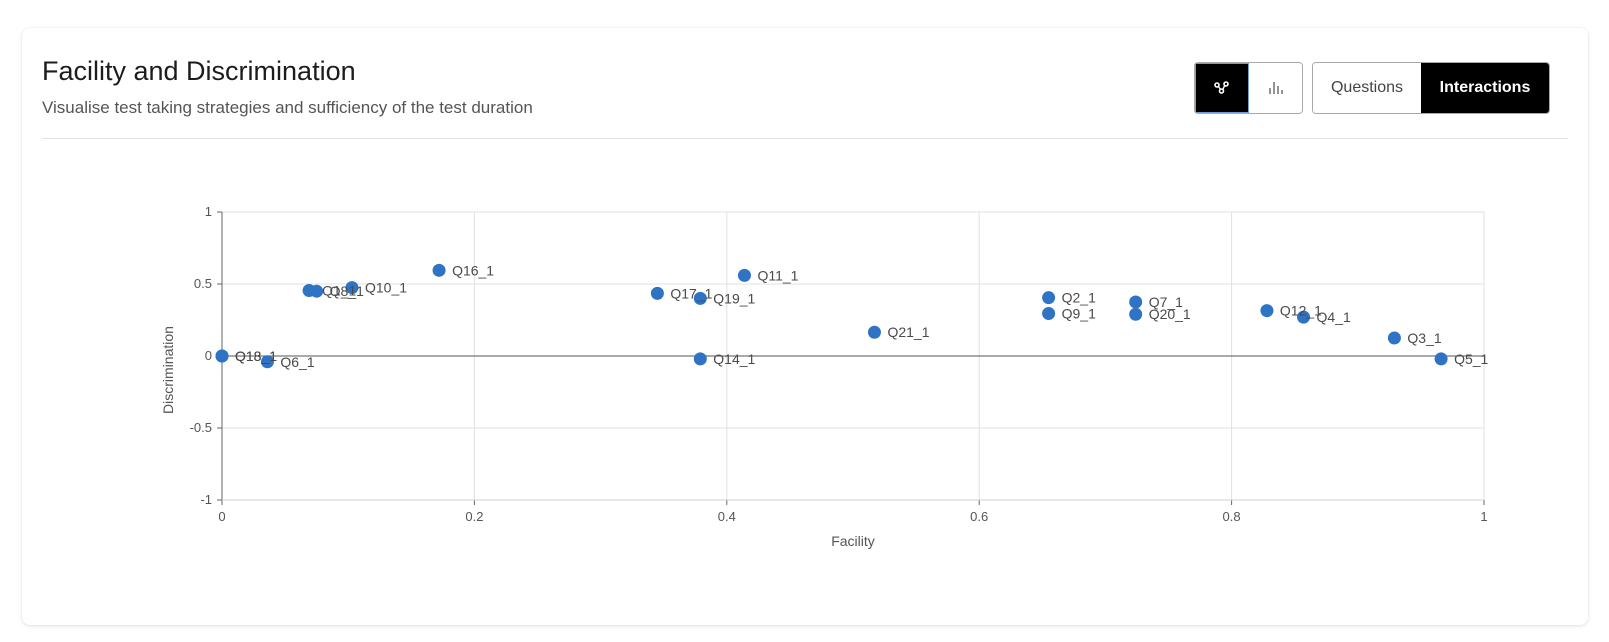  What do you see at coordinates (777, 275) in the screenshot?
I see `data-point-label: Q11_1` at bounding box center [777, 275].